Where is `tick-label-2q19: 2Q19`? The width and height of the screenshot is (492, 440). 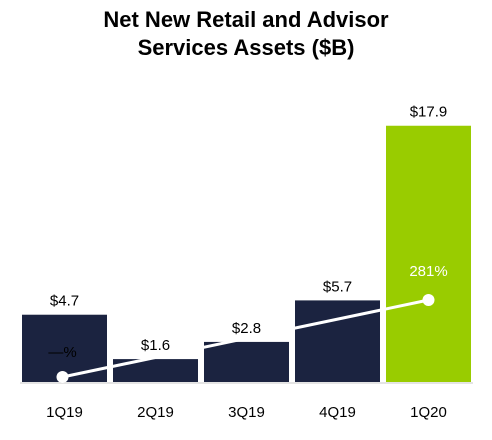
tick-label-2q19: 2Q19 is located at coordinates (155, 412).